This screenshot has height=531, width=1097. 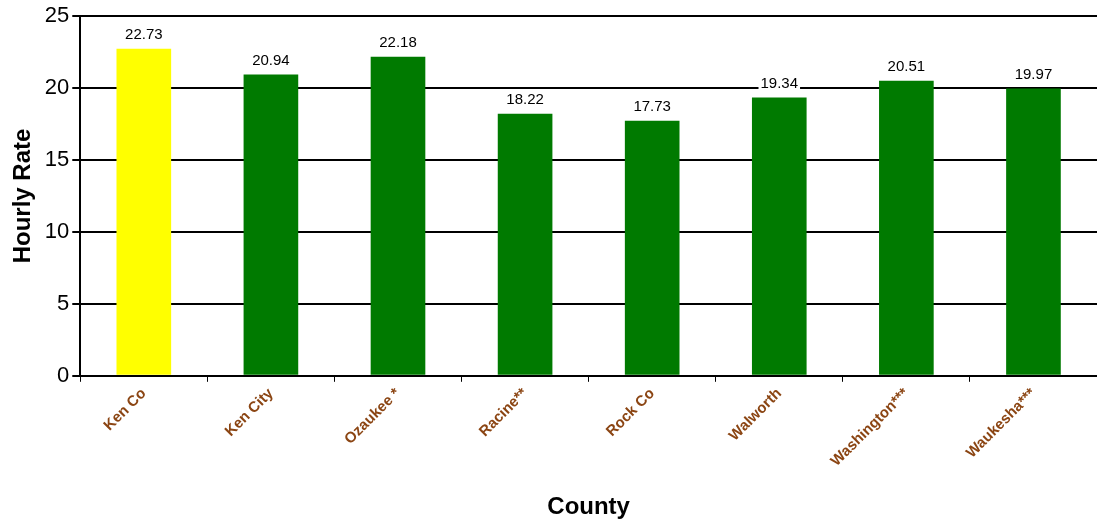 I want to click on x-tick-label: Ken Co, so click(x=124, y=409).